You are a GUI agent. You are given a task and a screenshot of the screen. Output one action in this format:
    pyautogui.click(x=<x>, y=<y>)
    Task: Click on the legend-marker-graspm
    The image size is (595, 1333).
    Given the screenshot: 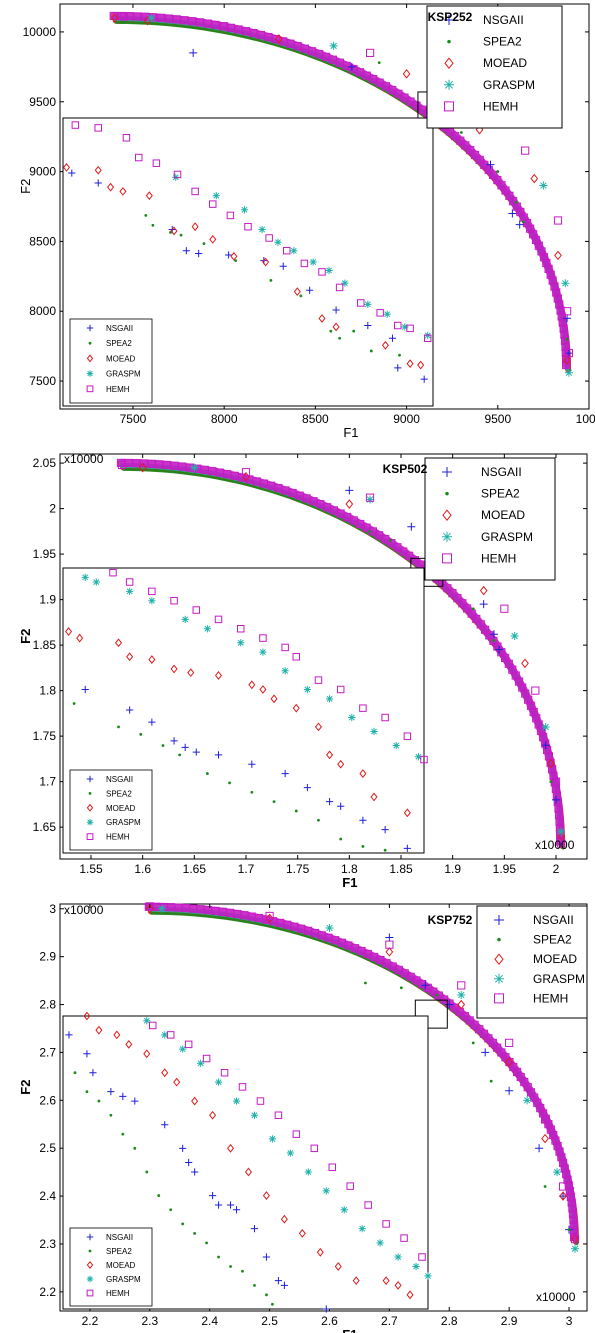 What is the action you would take?
    pyautogui.click(x=449, y=84)
    